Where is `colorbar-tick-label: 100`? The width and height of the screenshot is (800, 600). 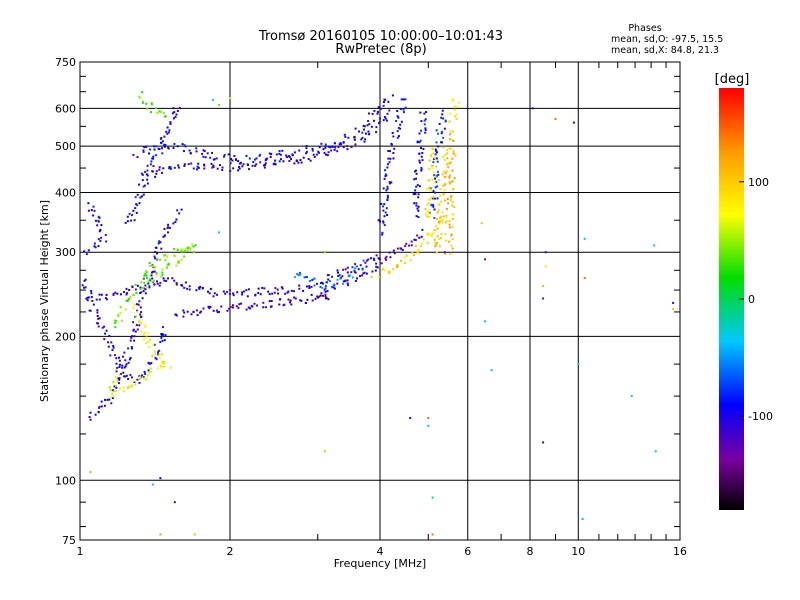
colorbar-tick-label: 100 is located at coordinates (758, 182).